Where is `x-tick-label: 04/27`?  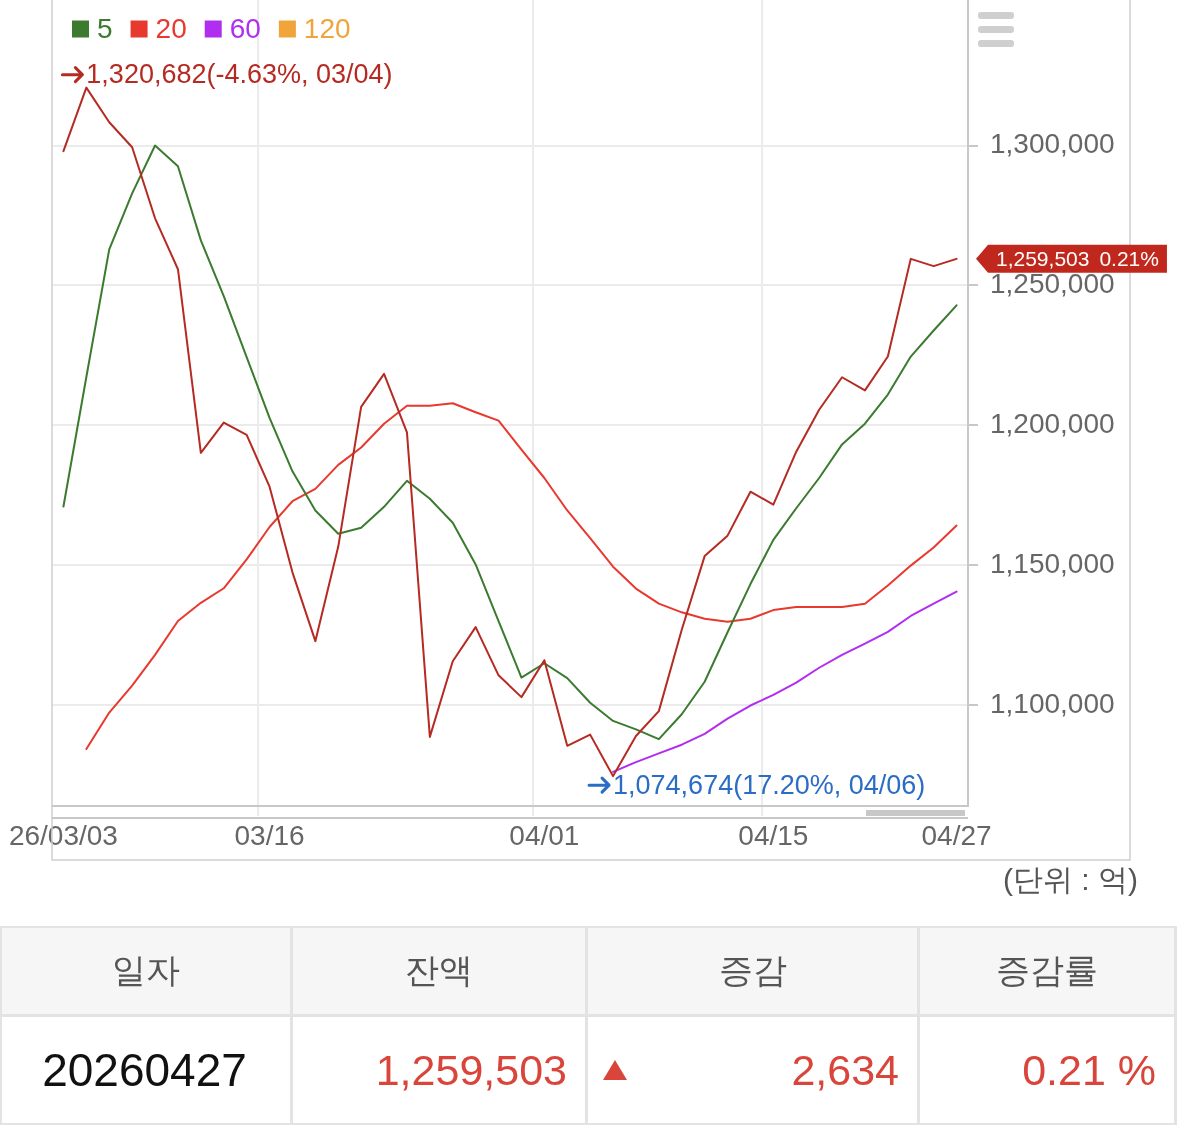
x-tick-label: 04/27 is located at coordinates (956, 835).